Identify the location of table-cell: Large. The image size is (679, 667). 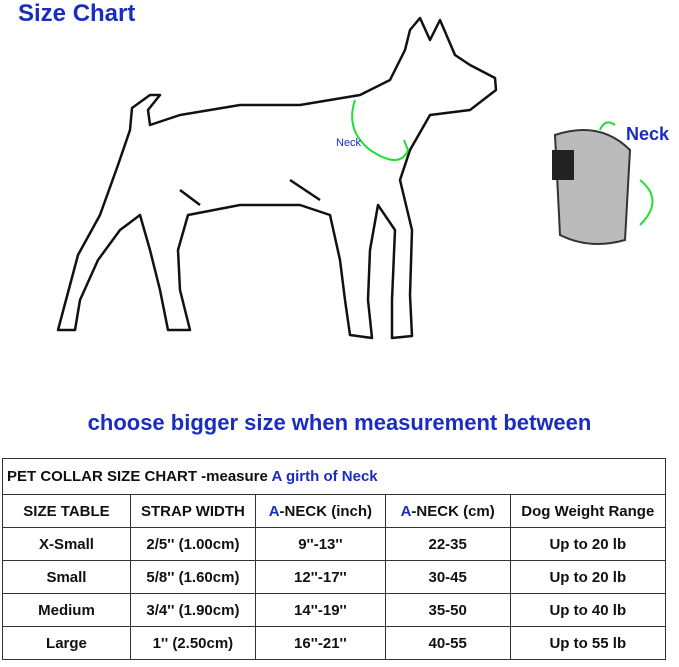
(66, 643).